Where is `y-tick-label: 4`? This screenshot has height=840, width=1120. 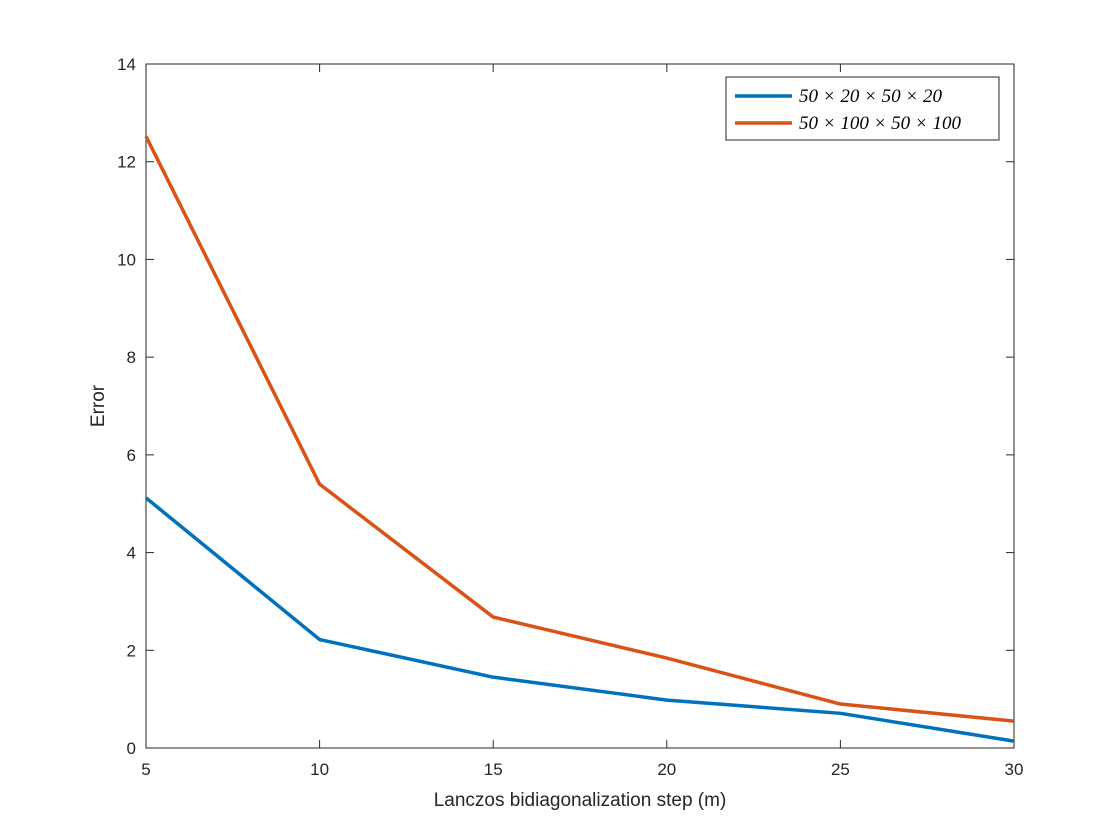
y-tick-label: 4 is located at coordinates (131, 553).